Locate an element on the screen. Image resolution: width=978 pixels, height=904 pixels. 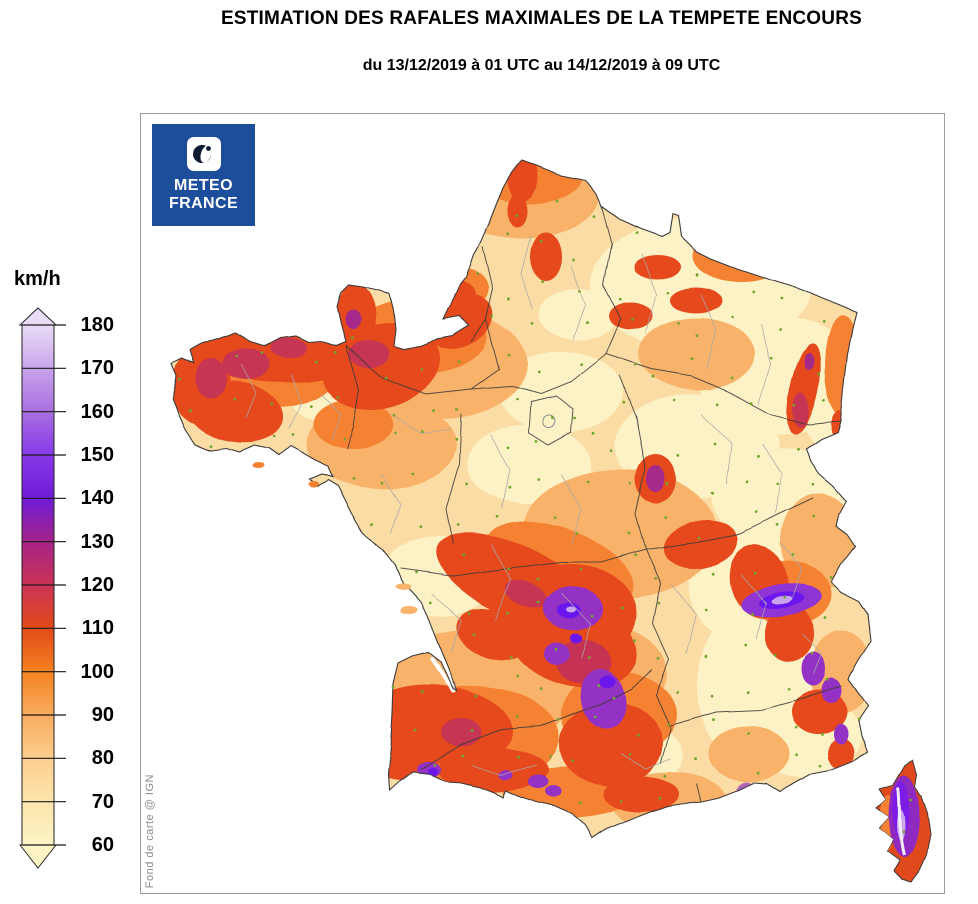
legend-tick-100: 100 is located at coordinates (97, 671).